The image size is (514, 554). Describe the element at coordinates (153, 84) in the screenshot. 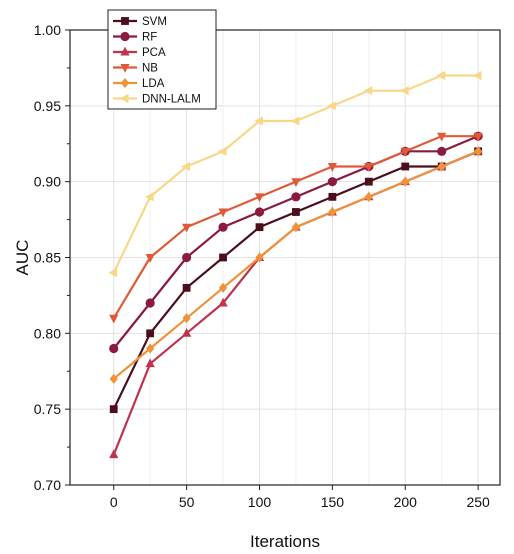

I see `legend-label: LDA` at that location.